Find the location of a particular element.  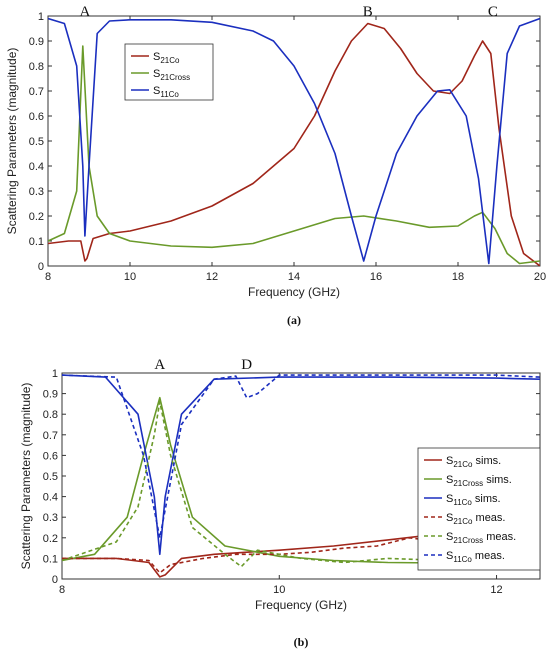

legend-entry: S11Co sims. is located at coordinates (473, 500).